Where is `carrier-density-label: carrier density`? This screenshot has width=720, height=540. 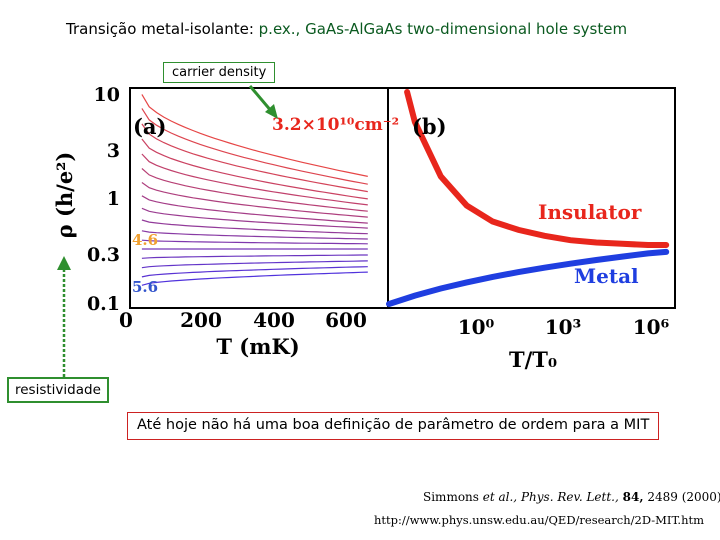 carrier-density-label: carrier density is located at coordinates (219, 72).